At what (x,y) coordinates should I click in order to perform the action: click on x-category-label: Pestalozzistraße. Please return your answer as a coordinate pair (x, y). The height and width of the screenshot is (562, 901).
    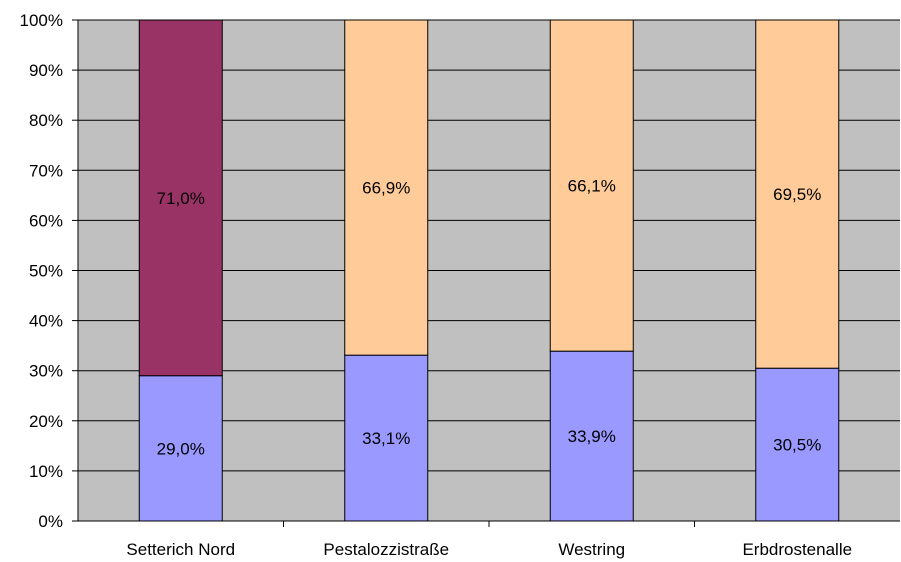
    Looking at the image, I should click on (386, 549).